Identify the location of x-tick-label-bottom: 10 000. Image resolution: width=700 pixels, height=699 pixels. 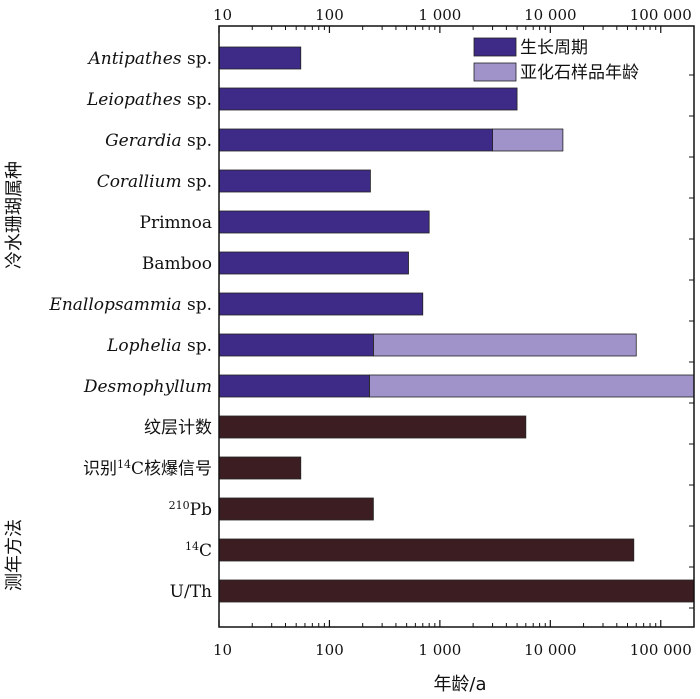
(550, 650).